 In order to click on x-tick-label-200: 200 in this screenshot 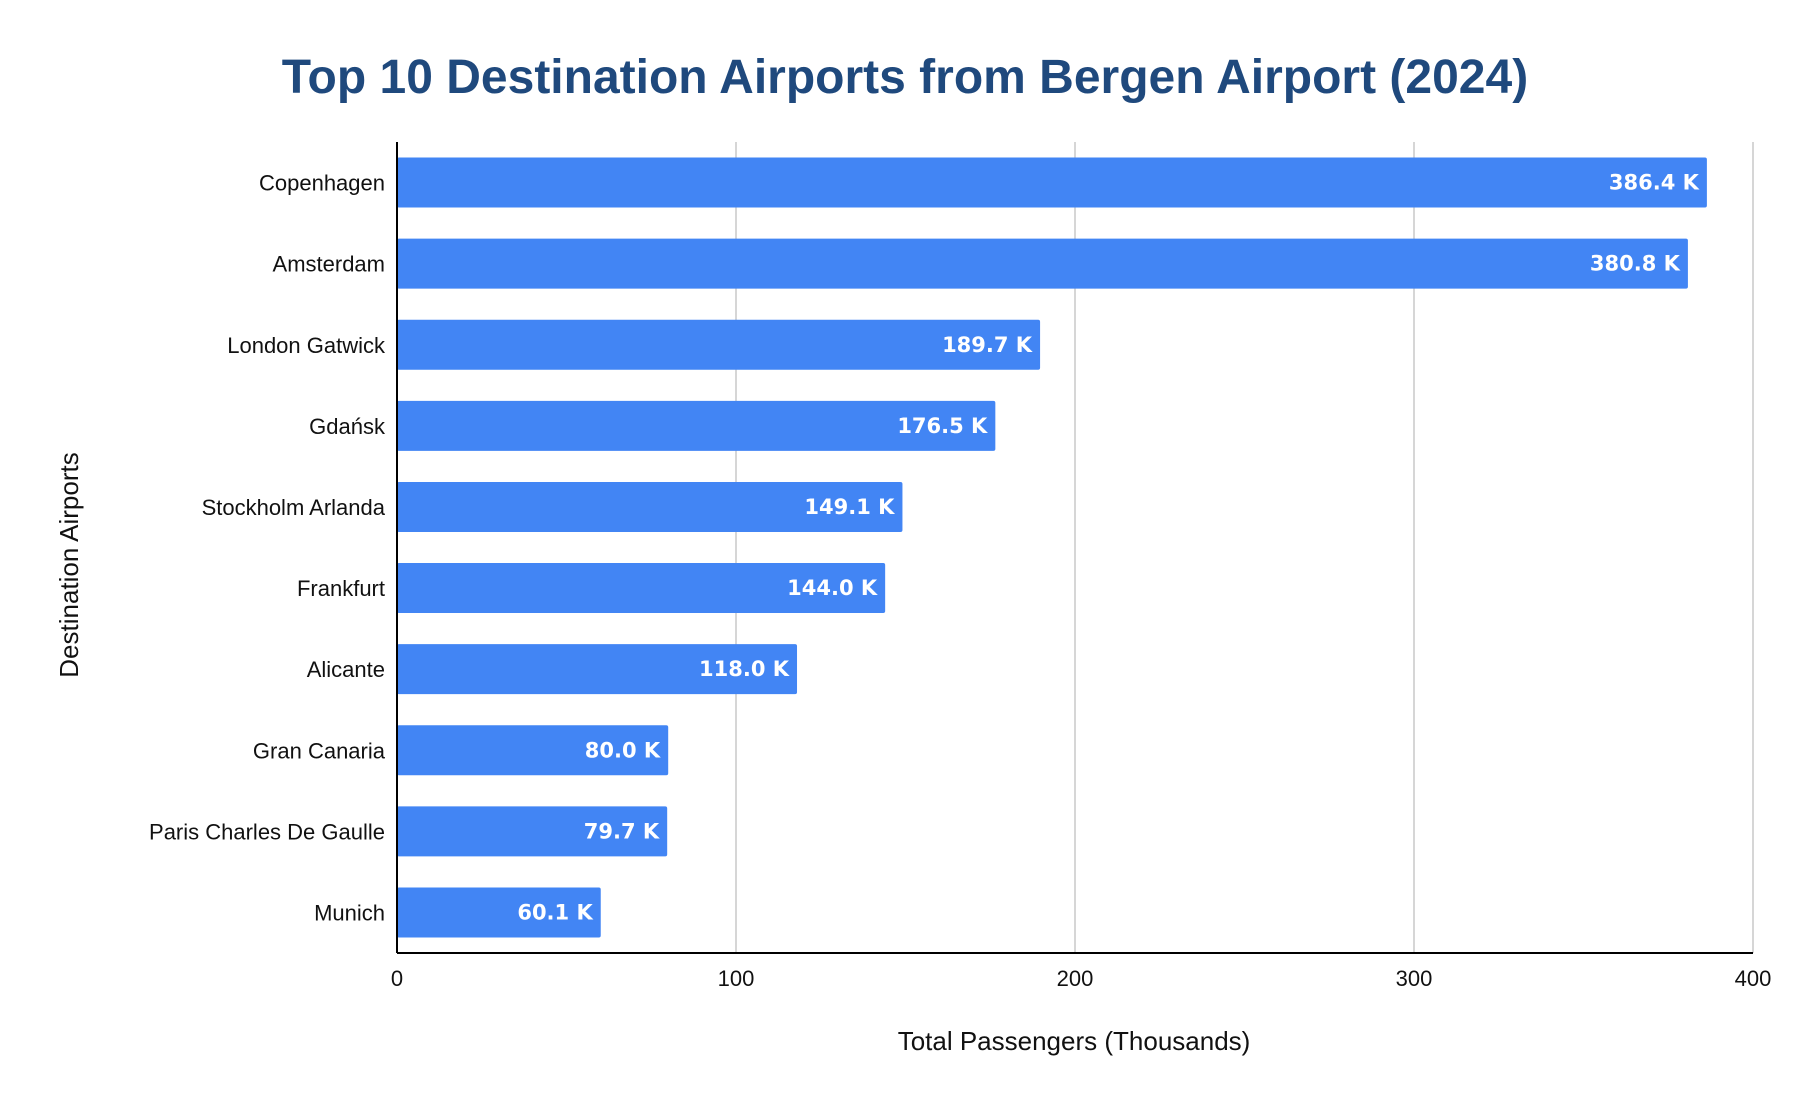, I will do `click(1075, 978)`.